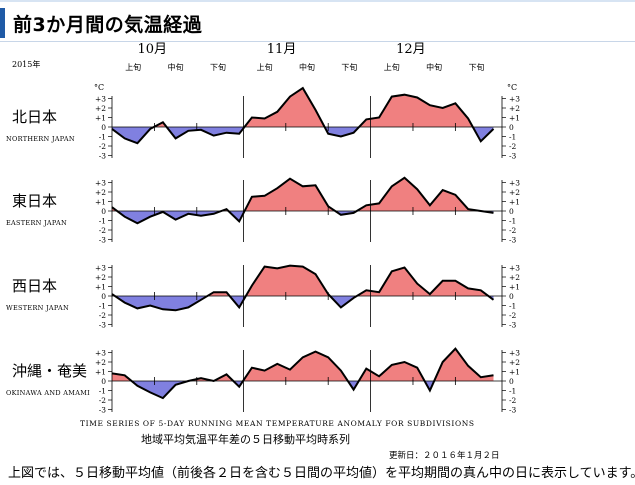 Image resolution: width=635 pixels, height=485 pixels. I want to click on region-name: 東日本, so click(34, 201).